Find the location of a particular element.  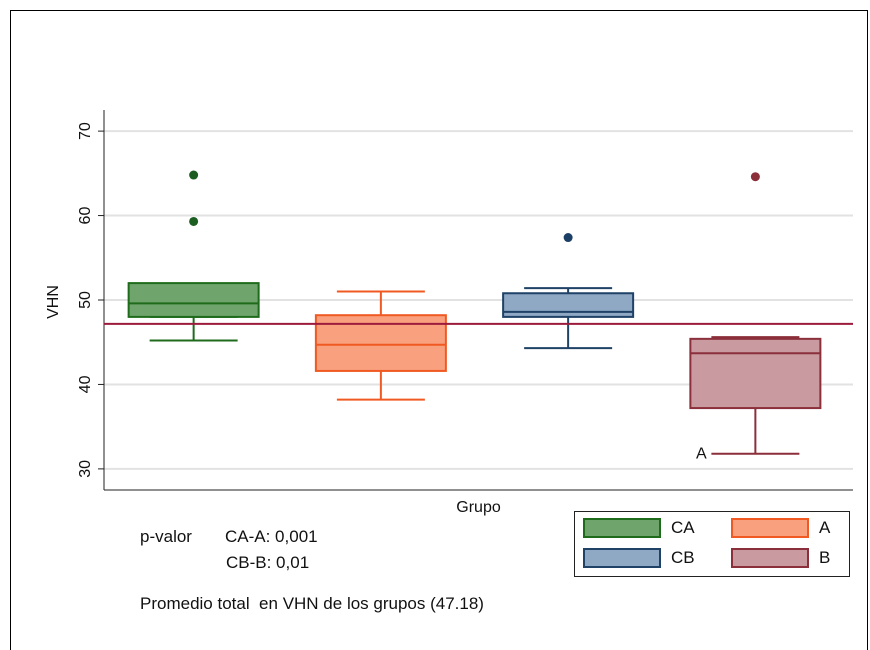

legend-item-CB: CB is located at coordinates (639, 558).